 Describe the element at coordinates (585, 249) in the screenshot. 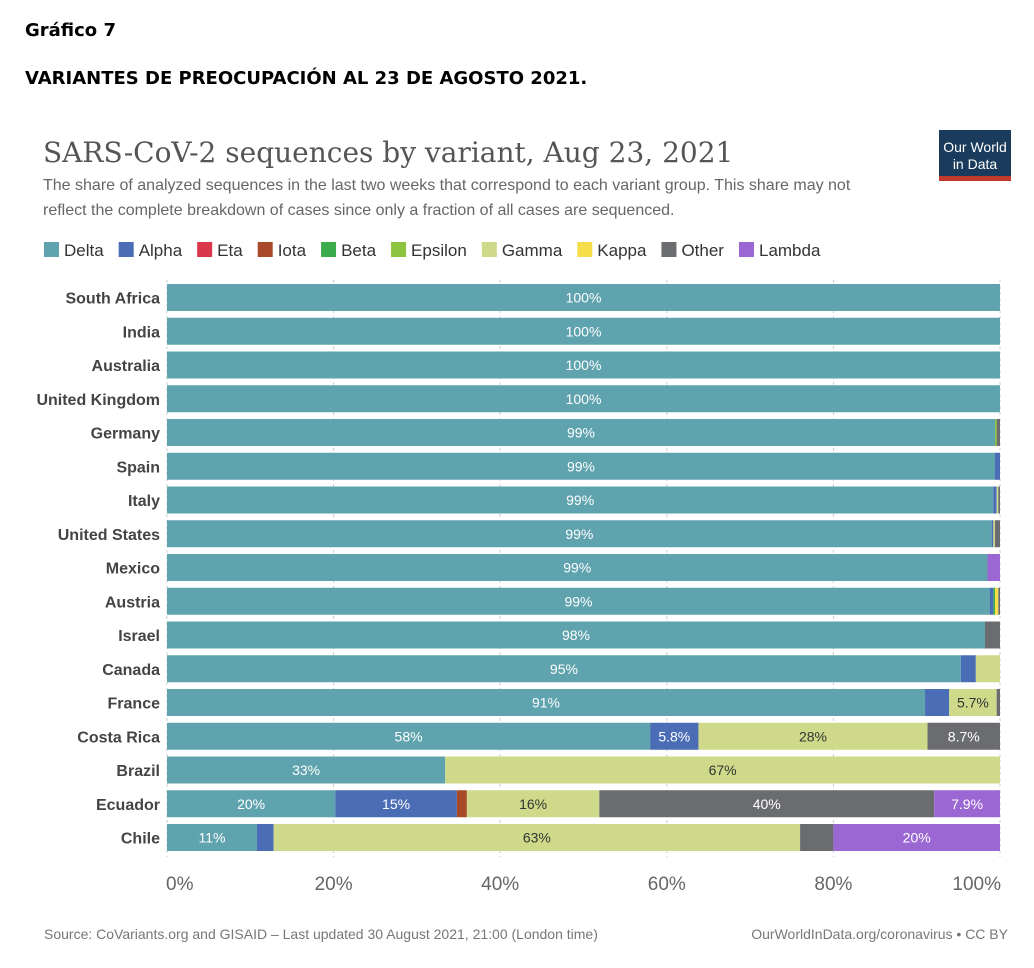

I see `legend-swatch-kappa` at that location.